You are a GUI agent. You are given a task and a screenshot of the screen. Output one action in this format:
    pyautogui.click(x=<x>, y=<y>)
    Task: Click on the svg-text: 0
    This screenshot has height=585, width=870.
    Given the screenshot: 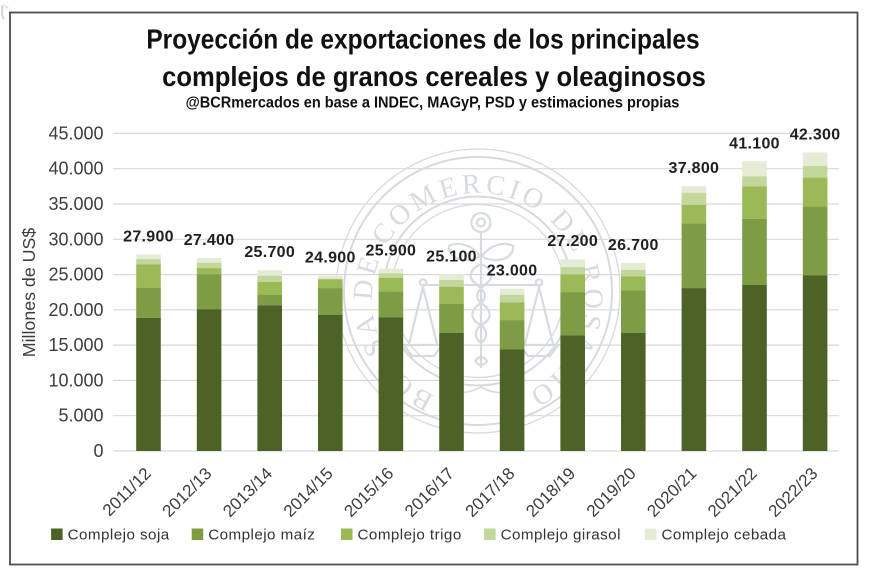 What is the action you would take?
    pyautogui.click(x=98, y=451)
    